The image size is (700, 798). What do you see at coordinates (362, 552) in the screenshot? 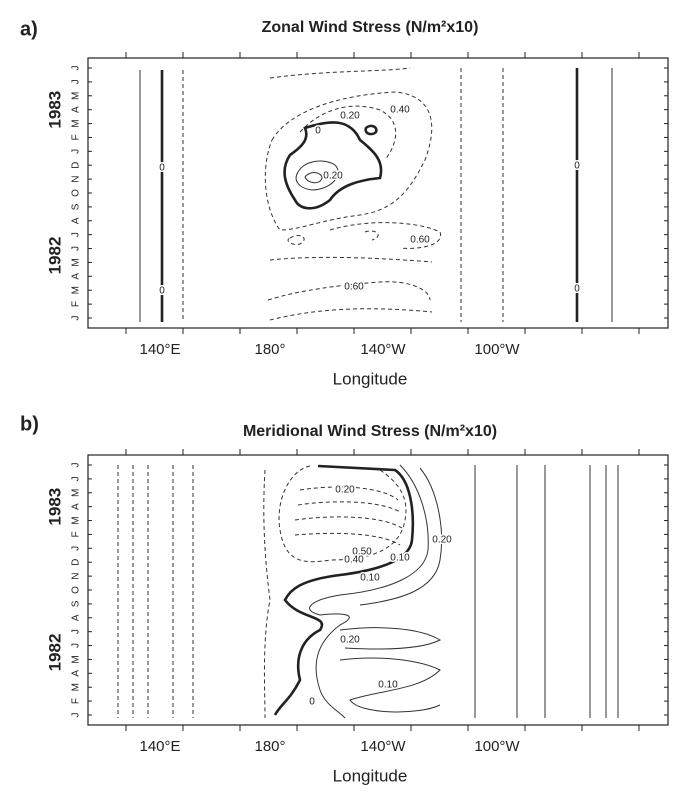
I see `contour-label: 0.50` at bounding box center [362, 552].